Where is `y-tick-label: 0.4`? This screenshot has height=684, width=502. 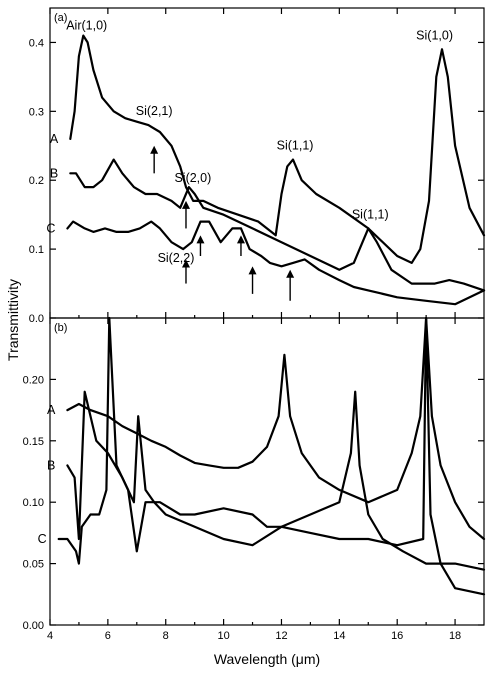 y-tick-label: 0.4 is located at coordinates (36, 43).